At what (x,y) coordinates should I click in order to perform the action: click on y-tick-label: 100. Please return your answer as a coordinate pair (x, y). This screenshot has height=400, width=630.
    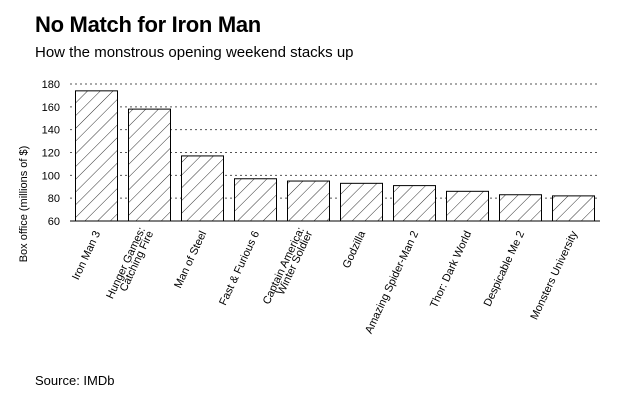
    Looking at the image, I should click on (51, 176).